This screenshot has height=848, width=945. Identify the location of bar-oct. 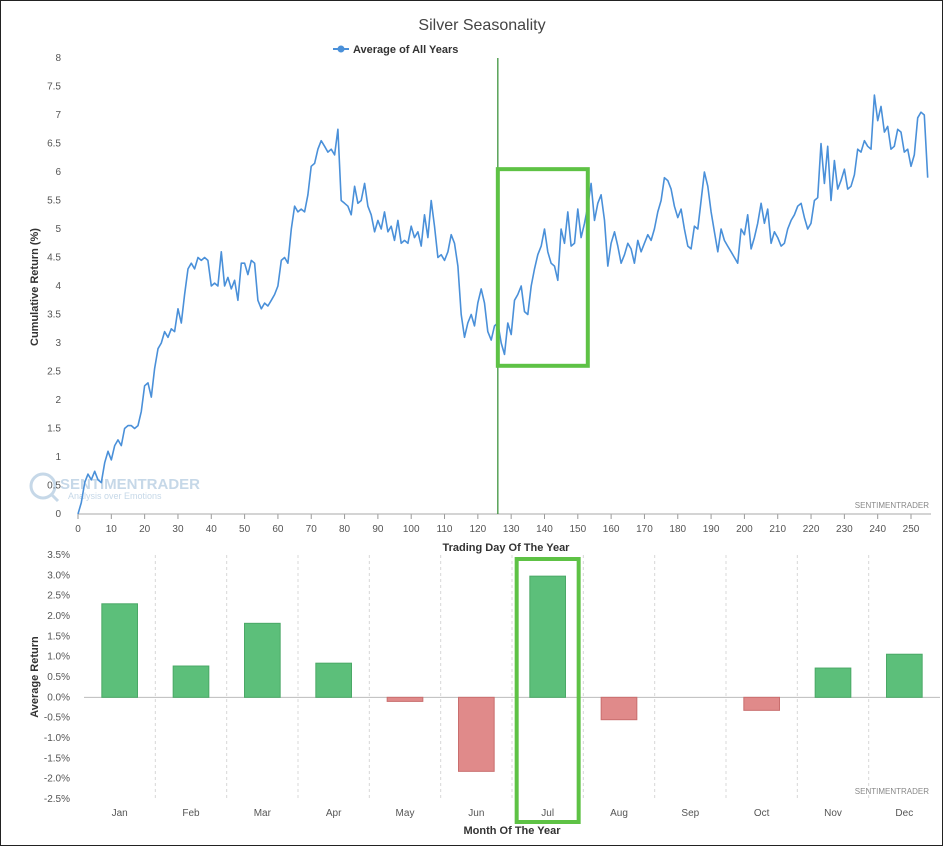
(761, 703).